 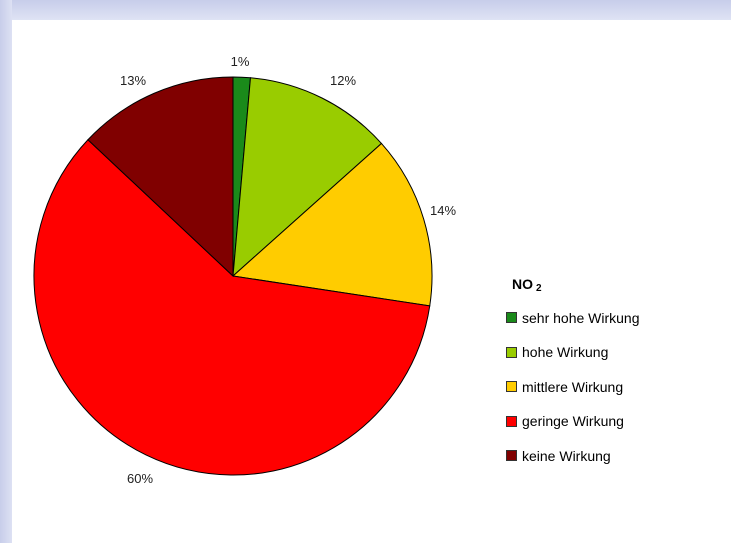 I want to click on pie-slice-mittlere-wirkung, so click(x=332, y=224).